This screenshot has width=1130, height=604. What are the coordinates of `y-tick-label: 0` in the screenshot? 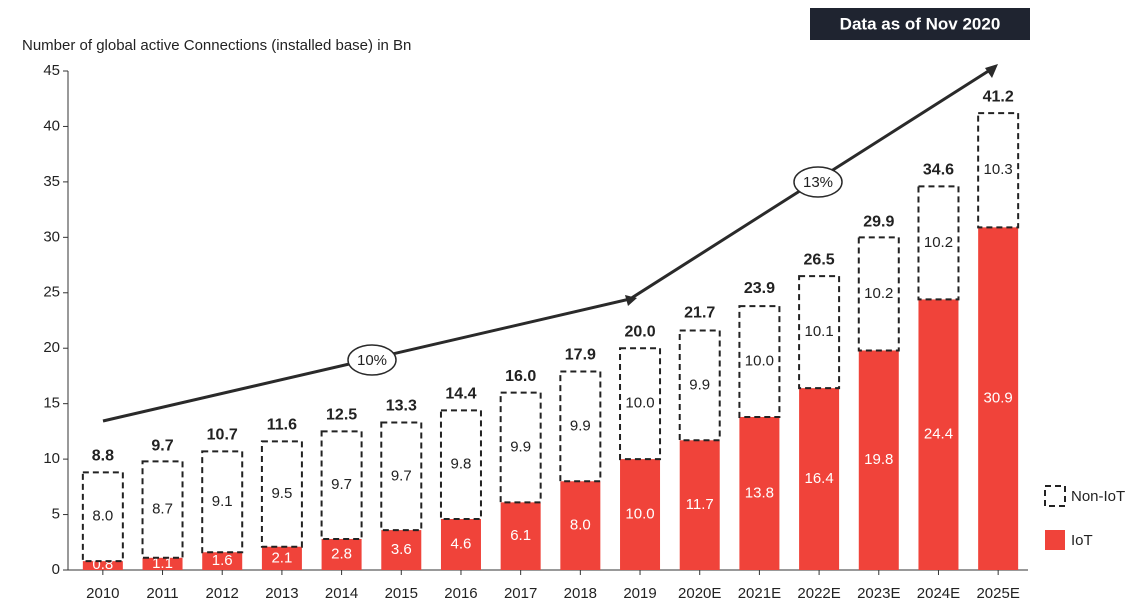 It's located at (56, 569).